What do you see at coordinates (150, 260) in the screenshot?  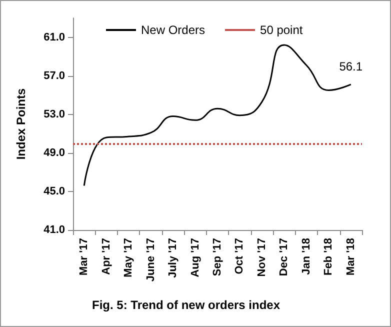 I see `x-tick-label: June '17` at bounding box center [150, 260].